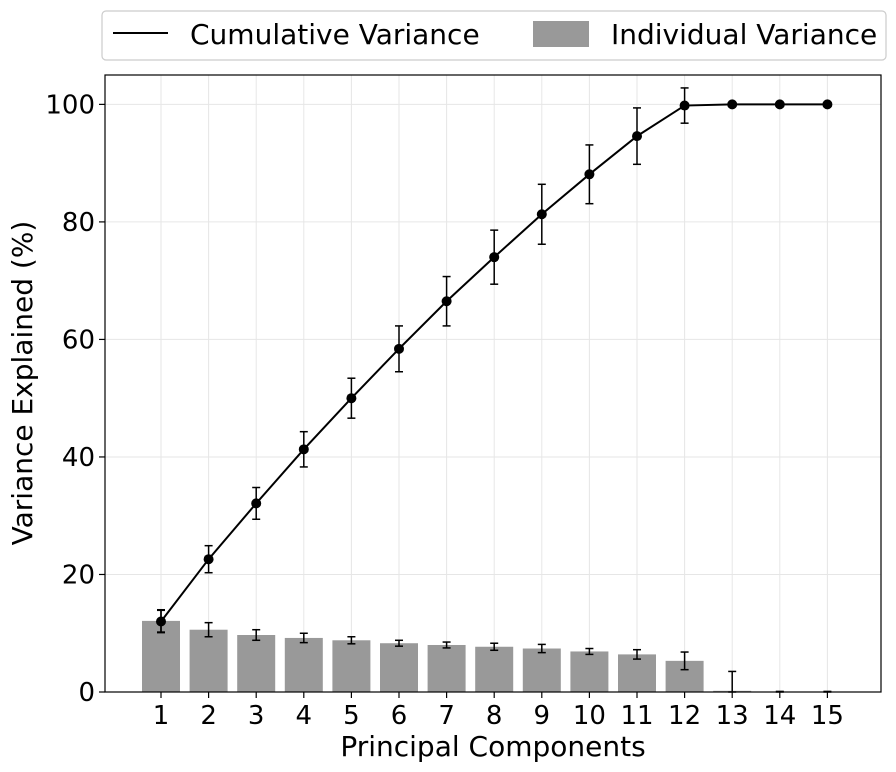 This screenshot has height=772, width=896. Describe the element at coordinates (779, 716) in the screenshot. I see `x-tick-label: 14` at that location.